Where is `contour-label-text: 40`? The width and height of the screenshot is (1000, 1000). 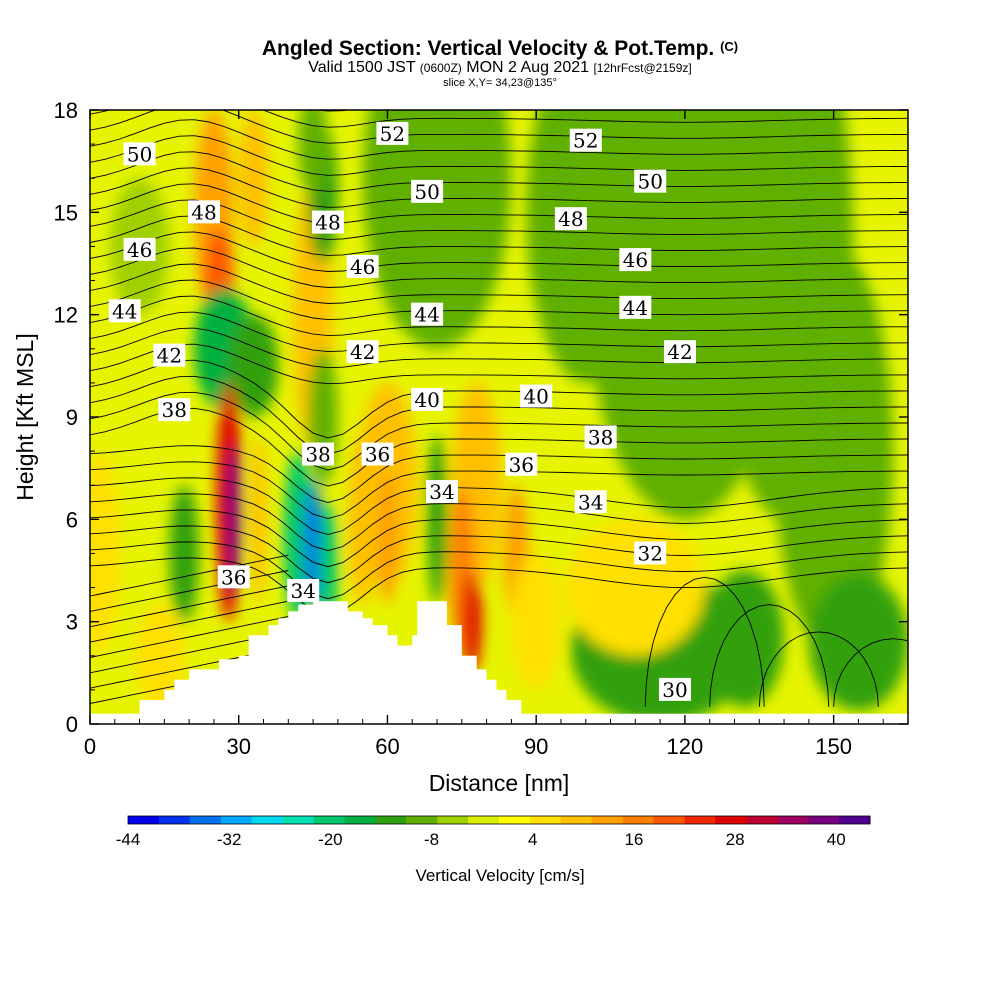 contour-label-text: 40 is located at coordinates (535, 397).